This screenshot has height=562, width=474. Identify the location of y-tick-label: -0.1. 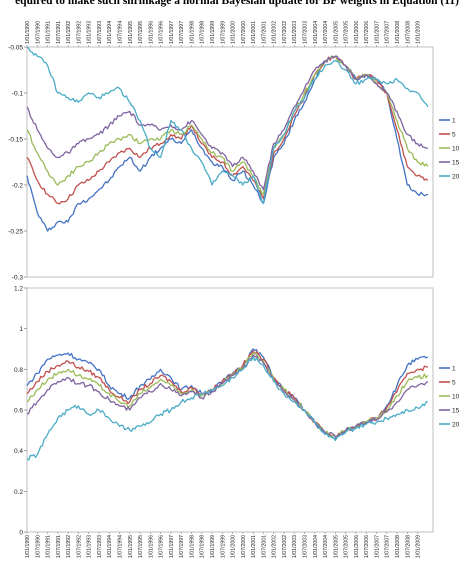
(18, 94).